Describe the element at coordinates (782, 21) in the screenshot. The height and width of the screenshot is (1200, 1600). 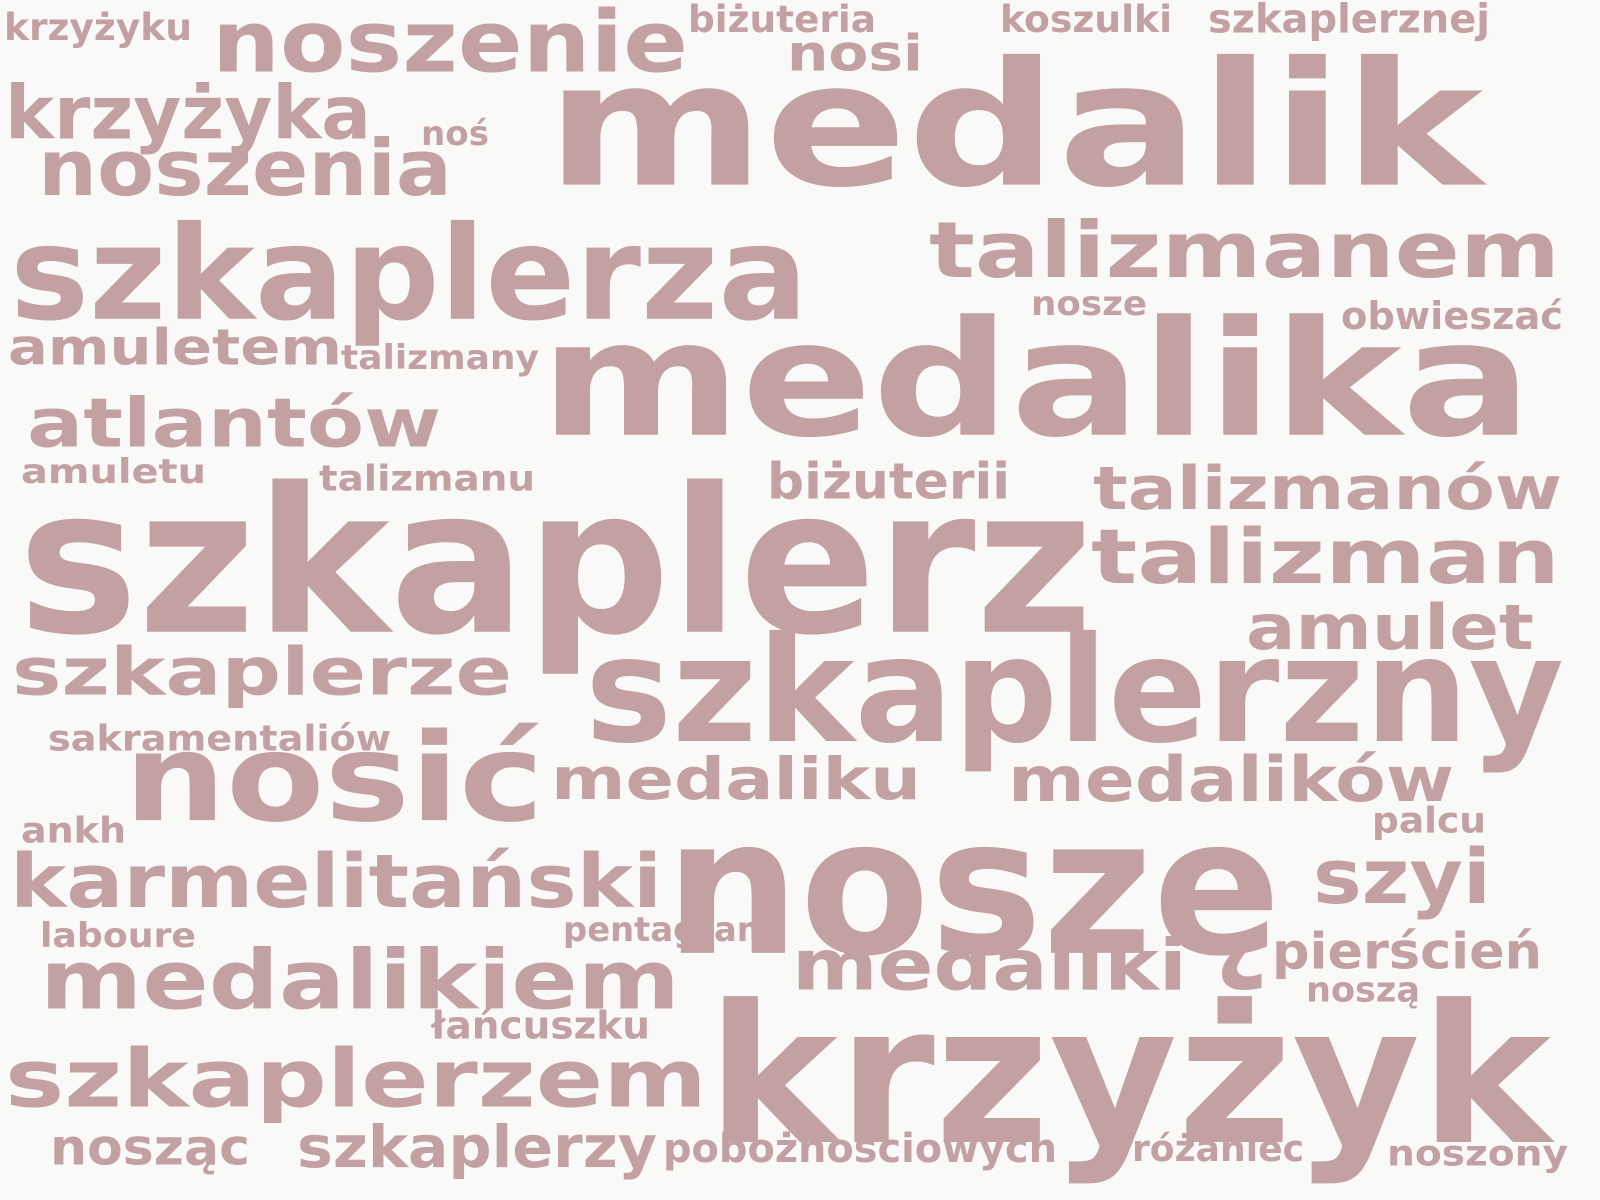
I see `word-bizuteria: biżuteria` at that location.